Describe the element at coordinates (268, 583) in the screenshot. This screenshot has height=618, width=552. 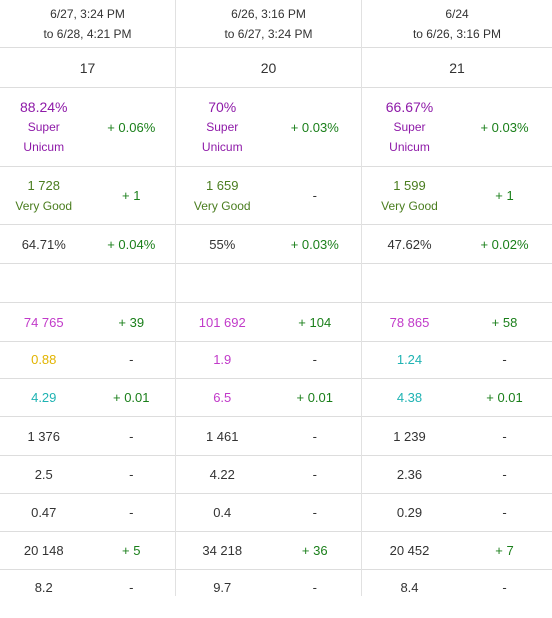
I see `stat-row: 9.7 -` at that location.